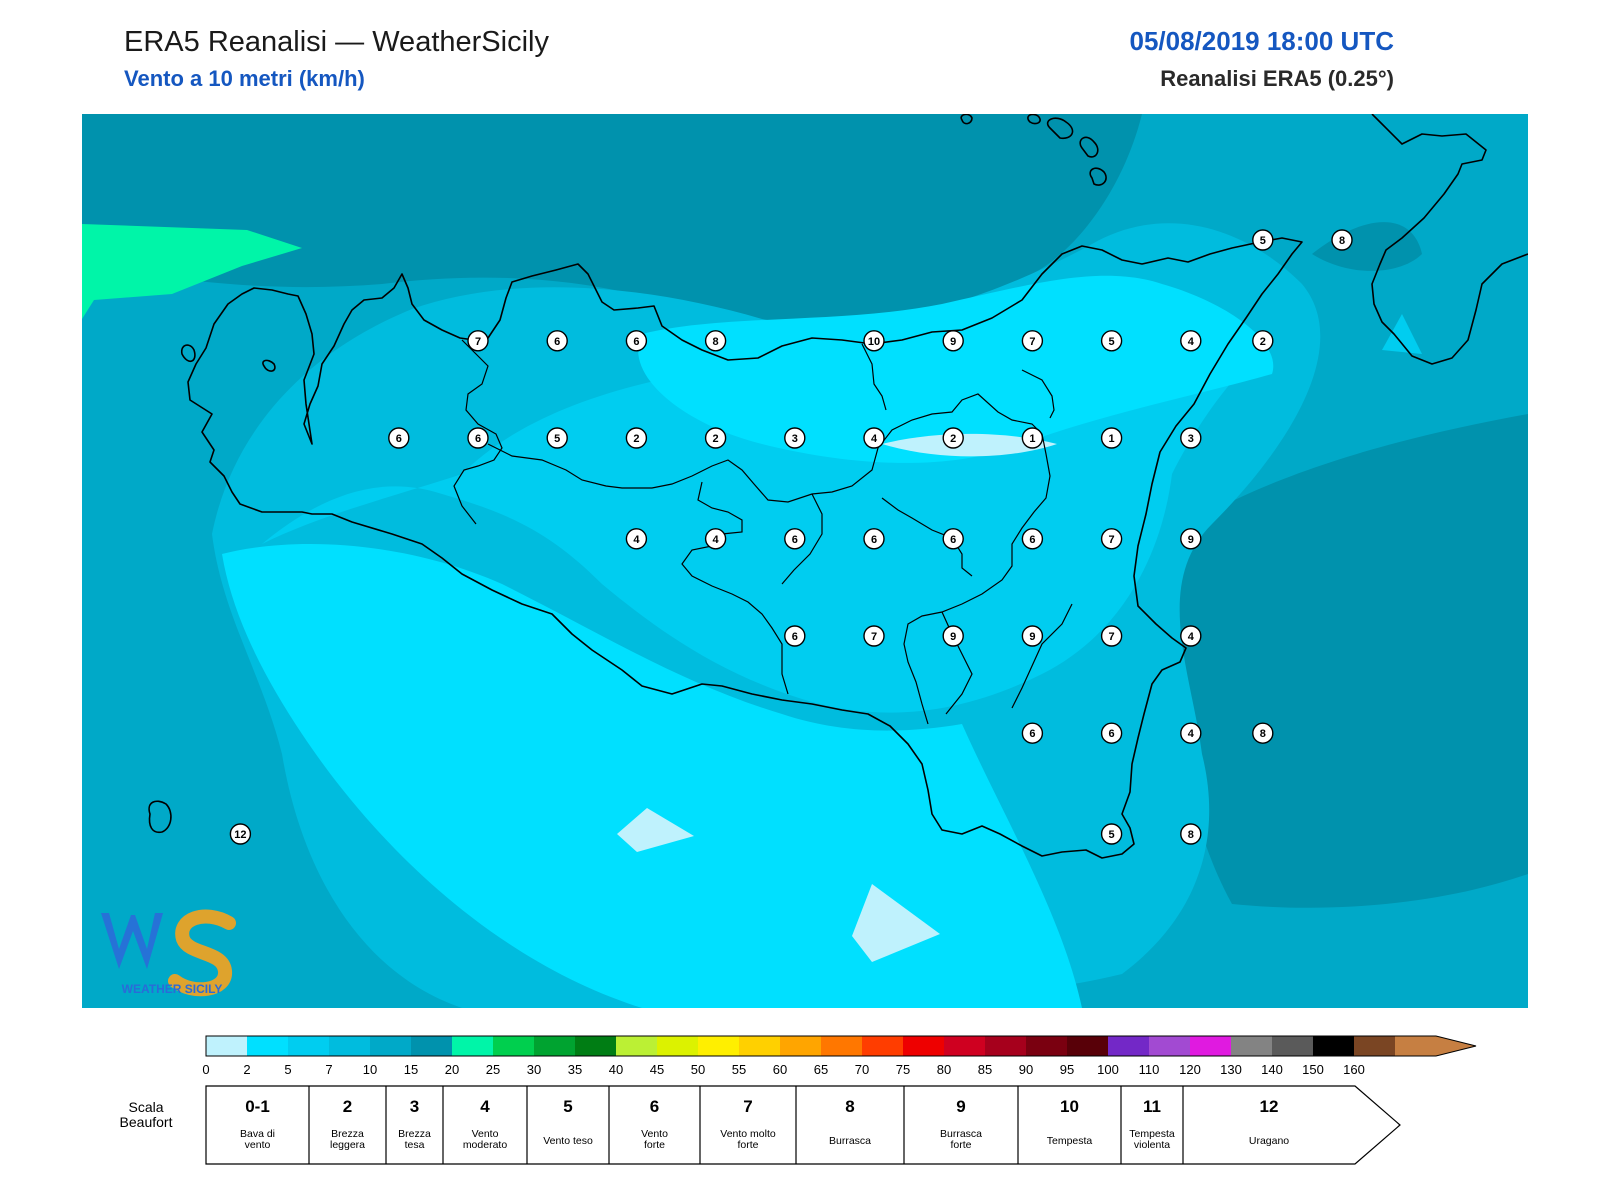 Image resolution: width=1600 pixels, height=1200 pixels. Describe the element at coordinates (1277, 78) in the screenshot. I see `data-source: Reanalisi ERA5 (0.25°)` at that location.